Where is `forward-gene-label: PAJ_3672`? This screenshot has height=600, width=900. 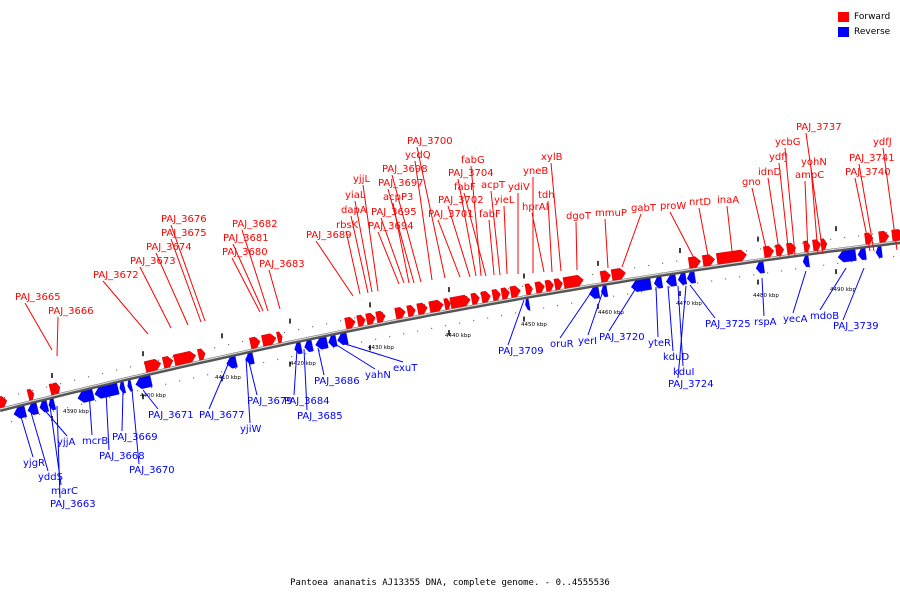
forward-gene-label: PAJ_3672 is located at coordinates (116, 275).